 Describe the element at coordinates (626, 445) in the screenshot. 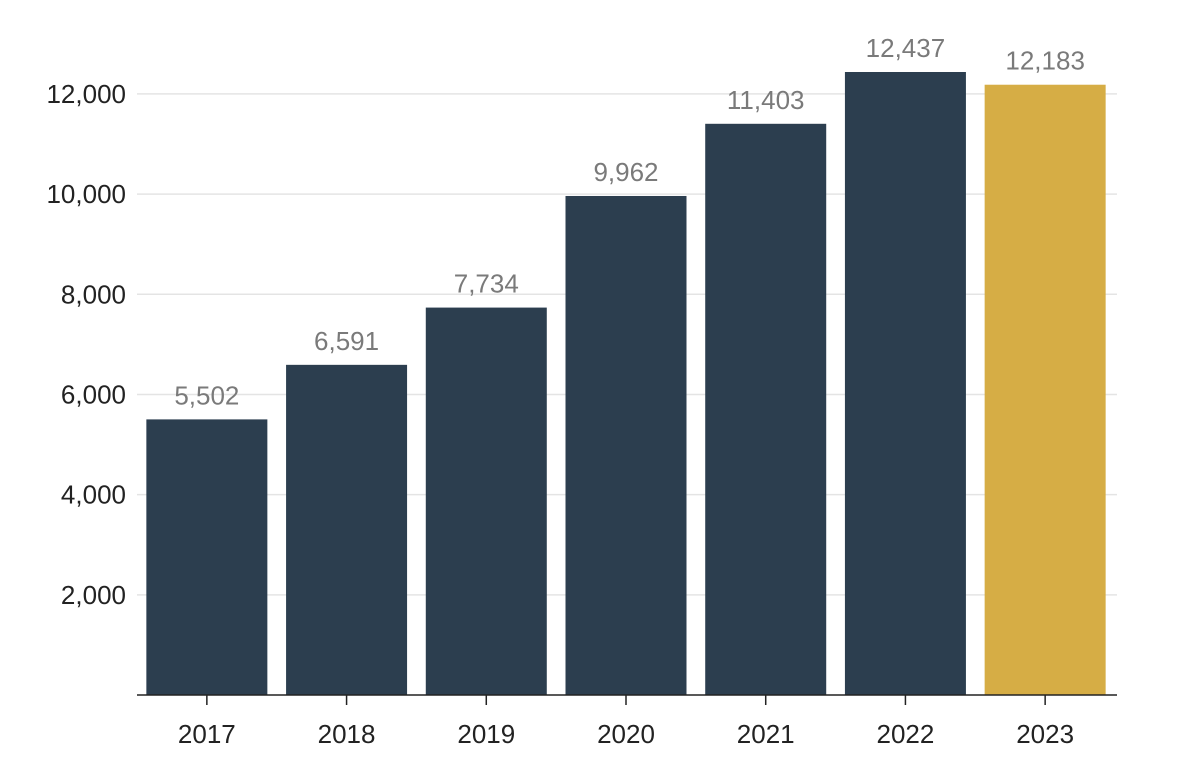

I see `bar-2020` at that location.